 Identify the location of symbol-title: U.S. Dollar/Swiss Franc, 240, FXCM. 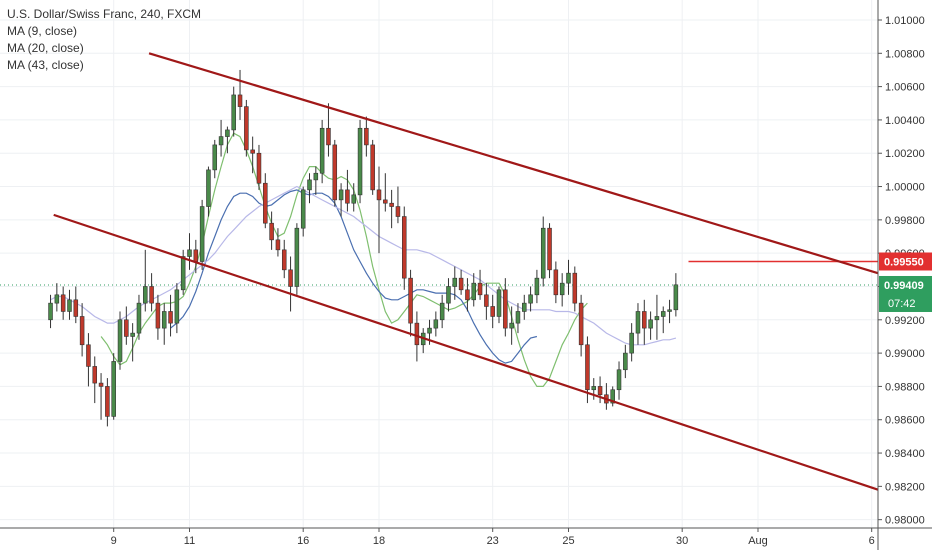
(104, 14).